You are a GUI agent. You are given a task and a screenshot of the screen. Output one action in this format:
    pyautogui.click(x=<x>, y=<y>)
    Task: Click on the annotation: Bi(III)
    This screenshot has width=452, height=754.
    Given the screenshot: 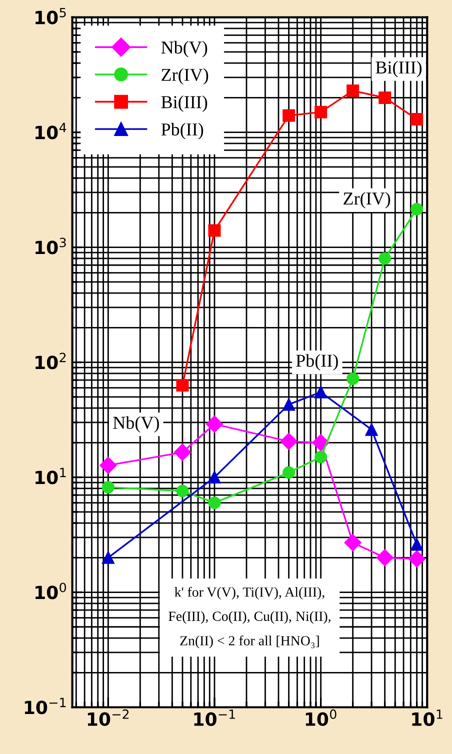 What is the action you would take?
    pyautogui.click(x=399, y=69)
    